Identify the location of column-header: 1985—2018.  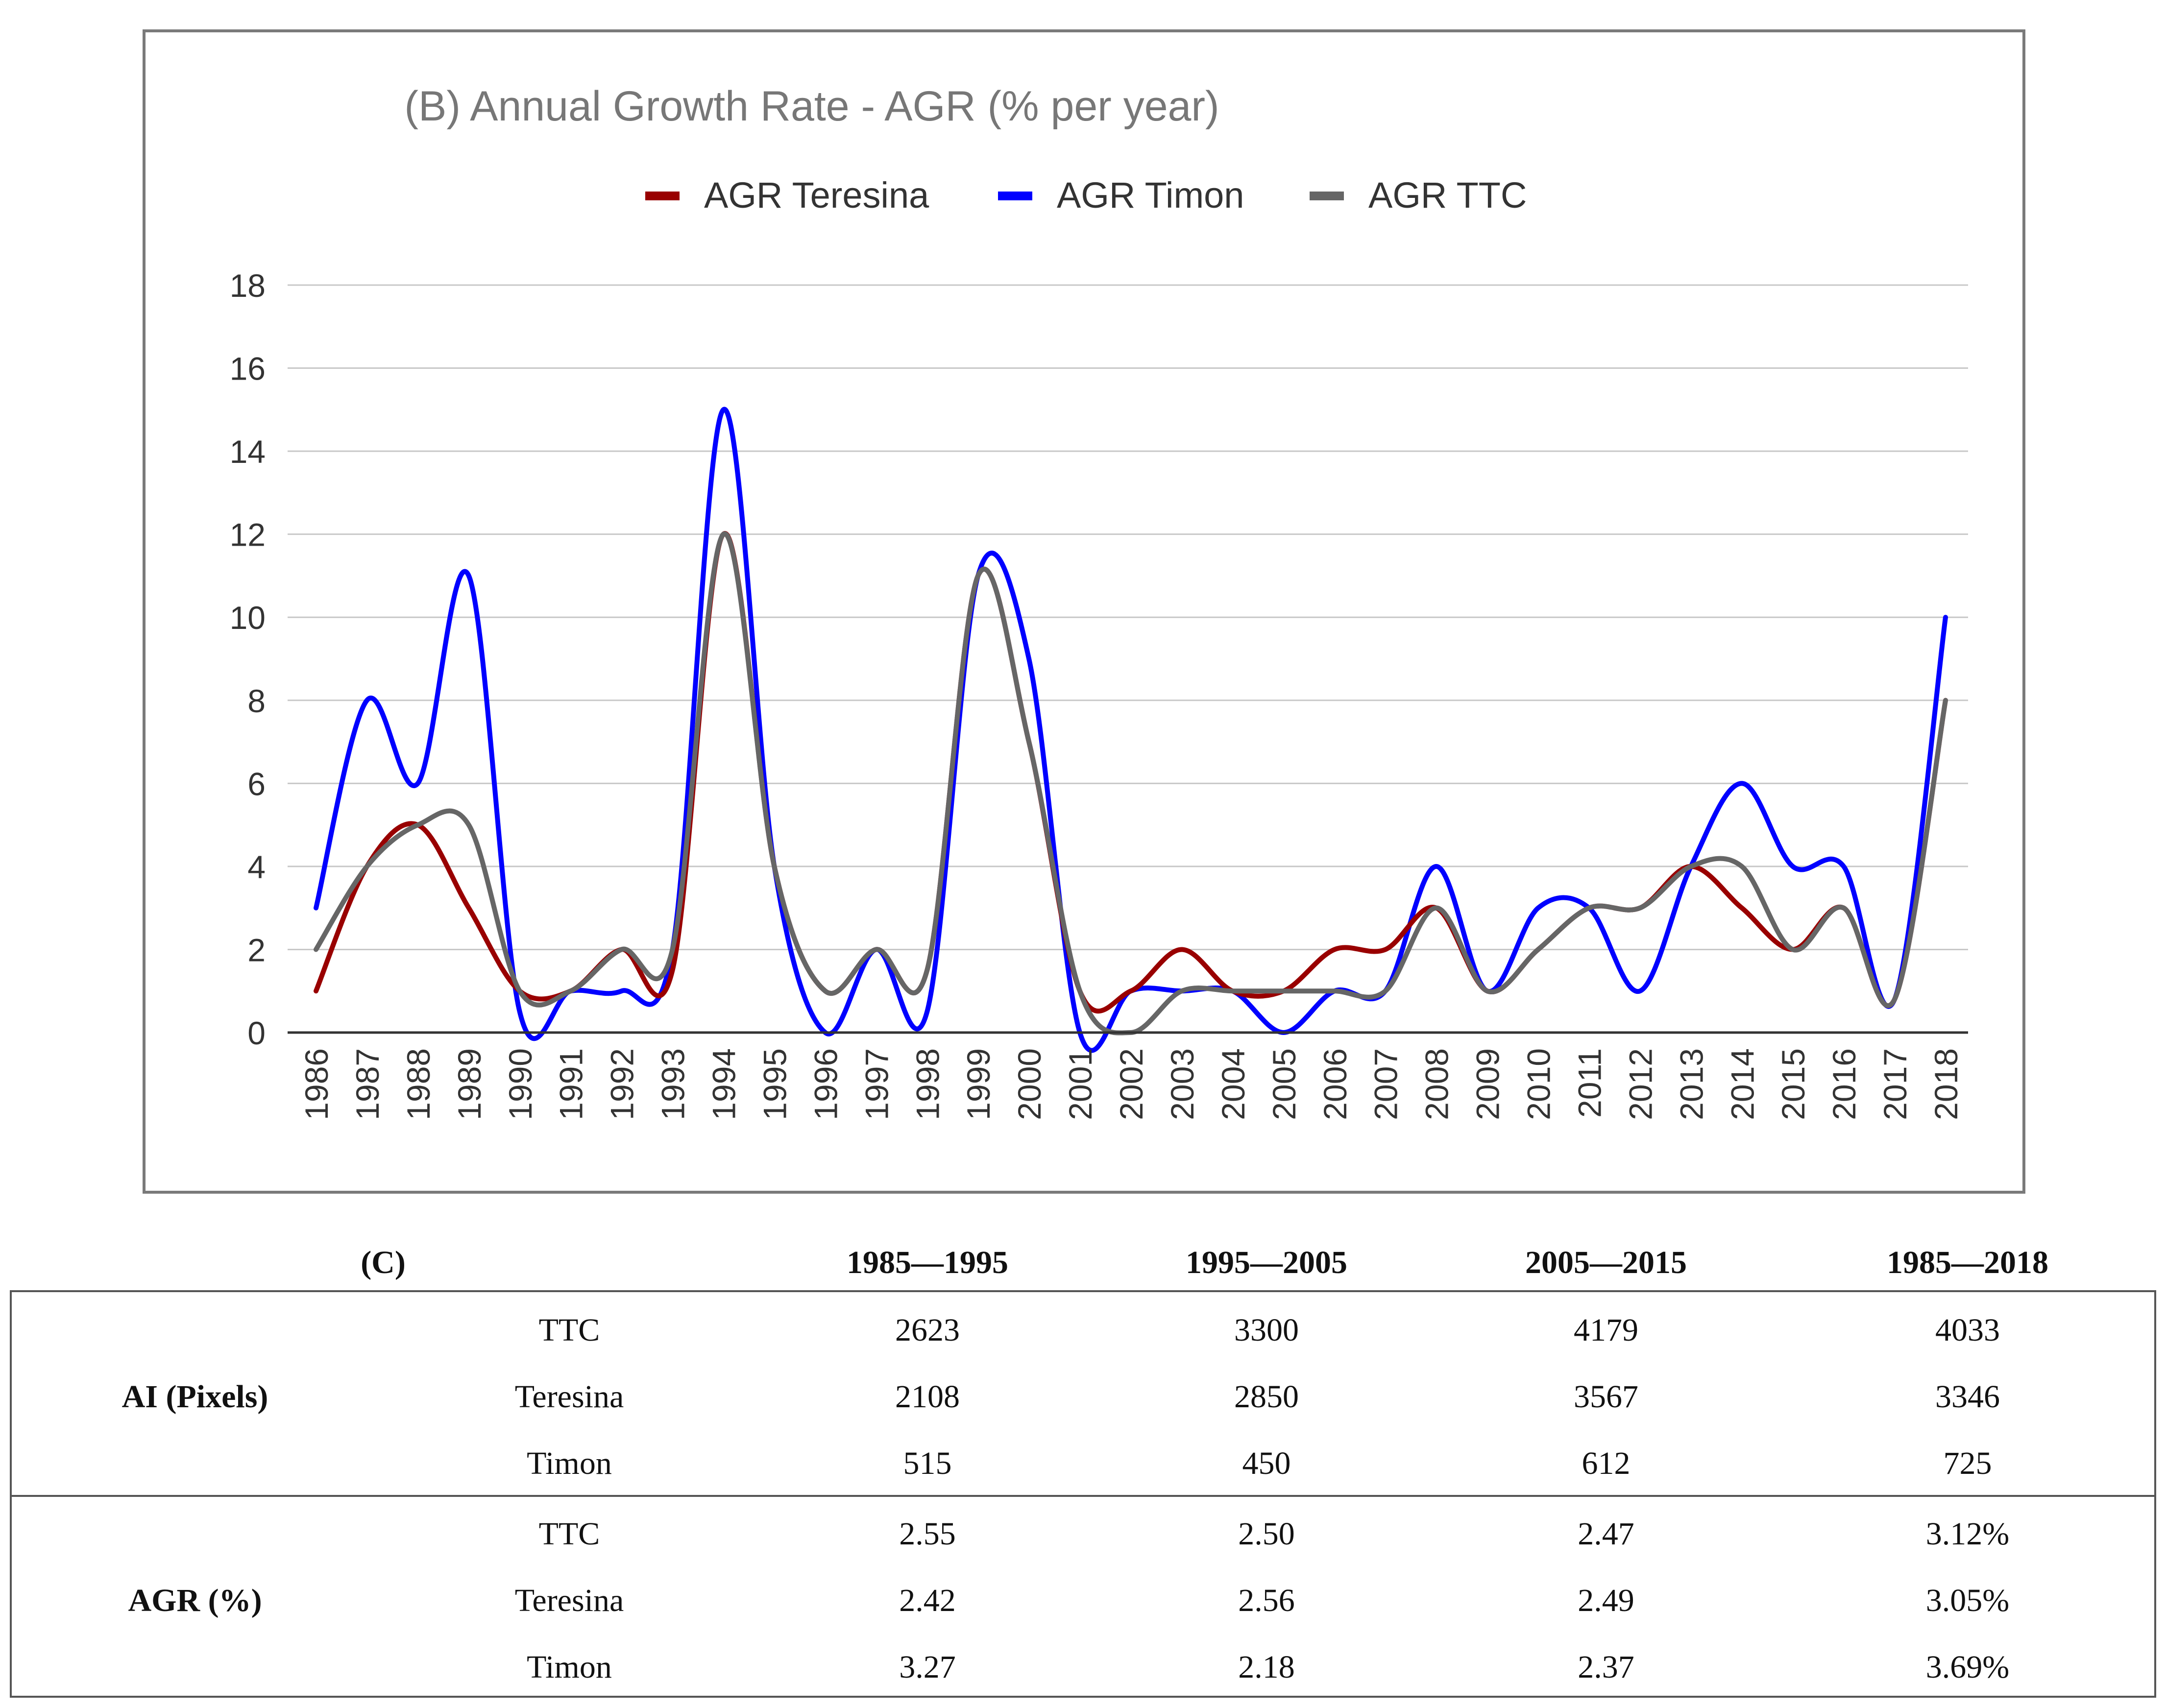
(1968, 1262).